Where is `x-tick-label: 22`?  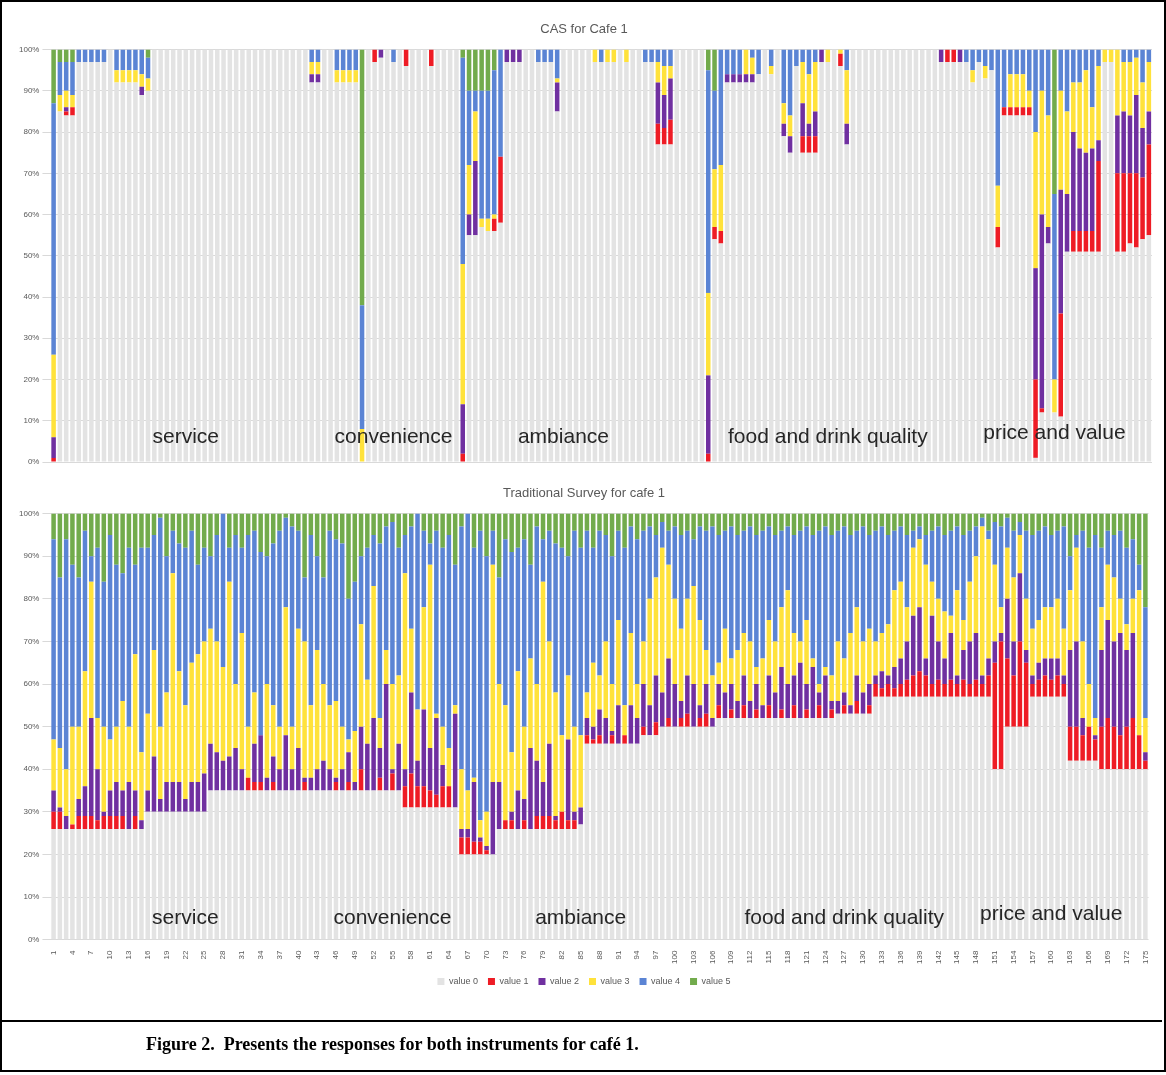 x-tick-label: 22 is located at coordinates (185, 955).